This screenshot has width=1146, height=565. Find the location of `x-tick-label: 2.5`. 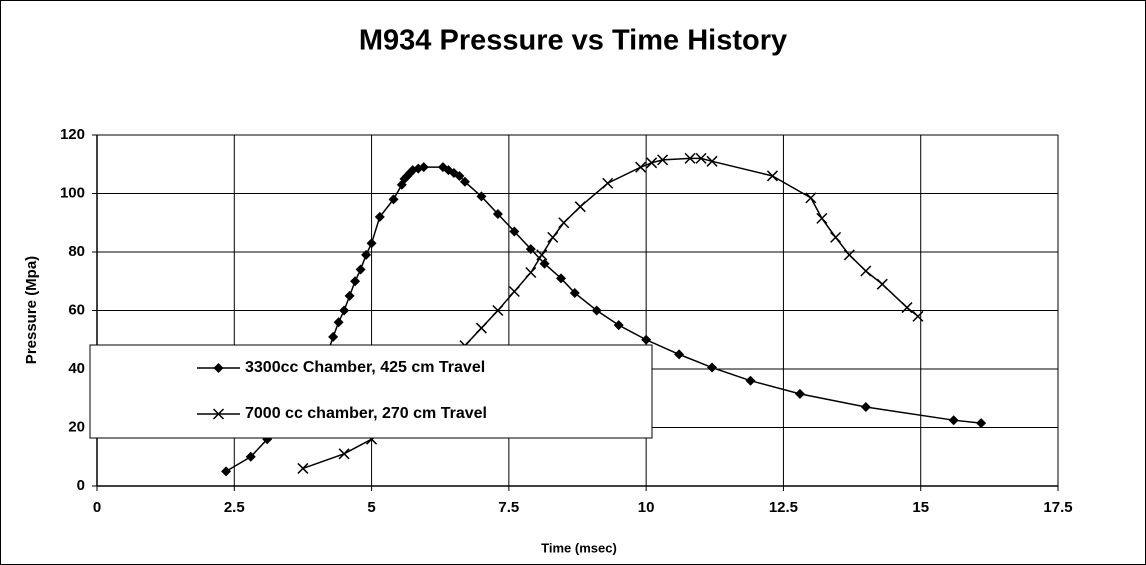

x-tick-label: 2.5 is located at coordinates (234, 507).